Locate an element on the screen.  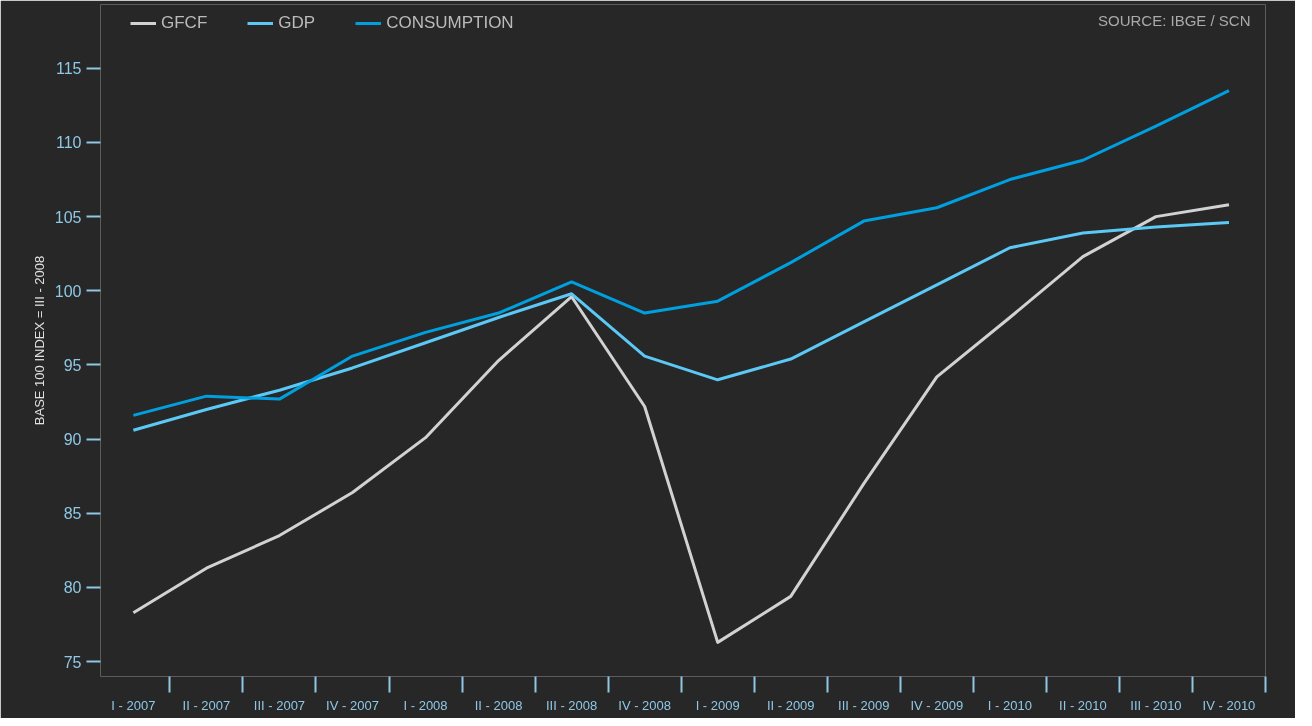
y-tick-label: 110 is located at coordinates (68, 143).